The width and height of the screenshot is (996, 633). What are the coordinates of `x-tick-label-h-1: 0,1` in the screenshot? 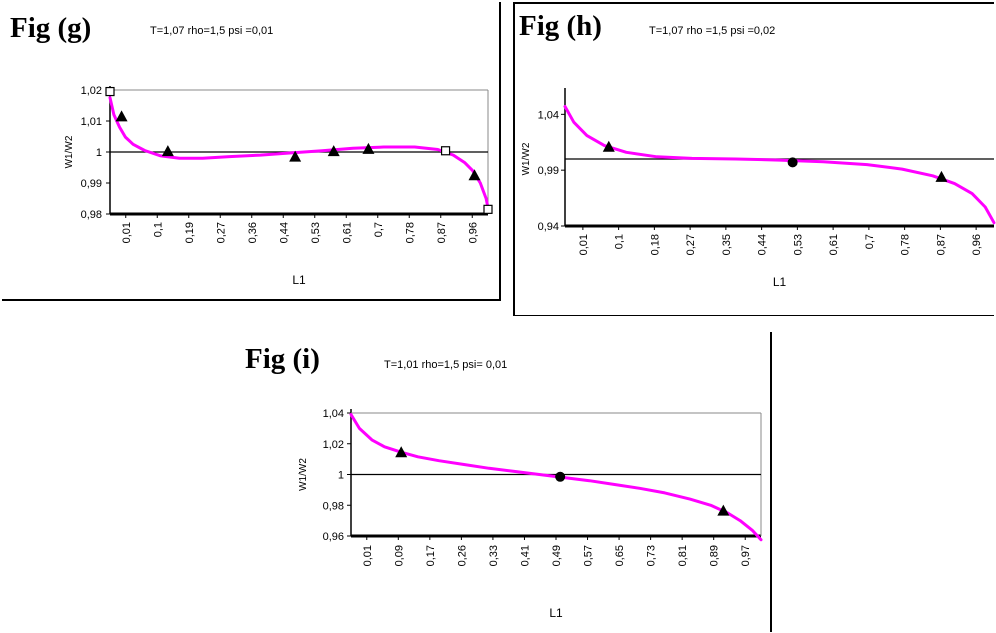 It's located at (620, 241).